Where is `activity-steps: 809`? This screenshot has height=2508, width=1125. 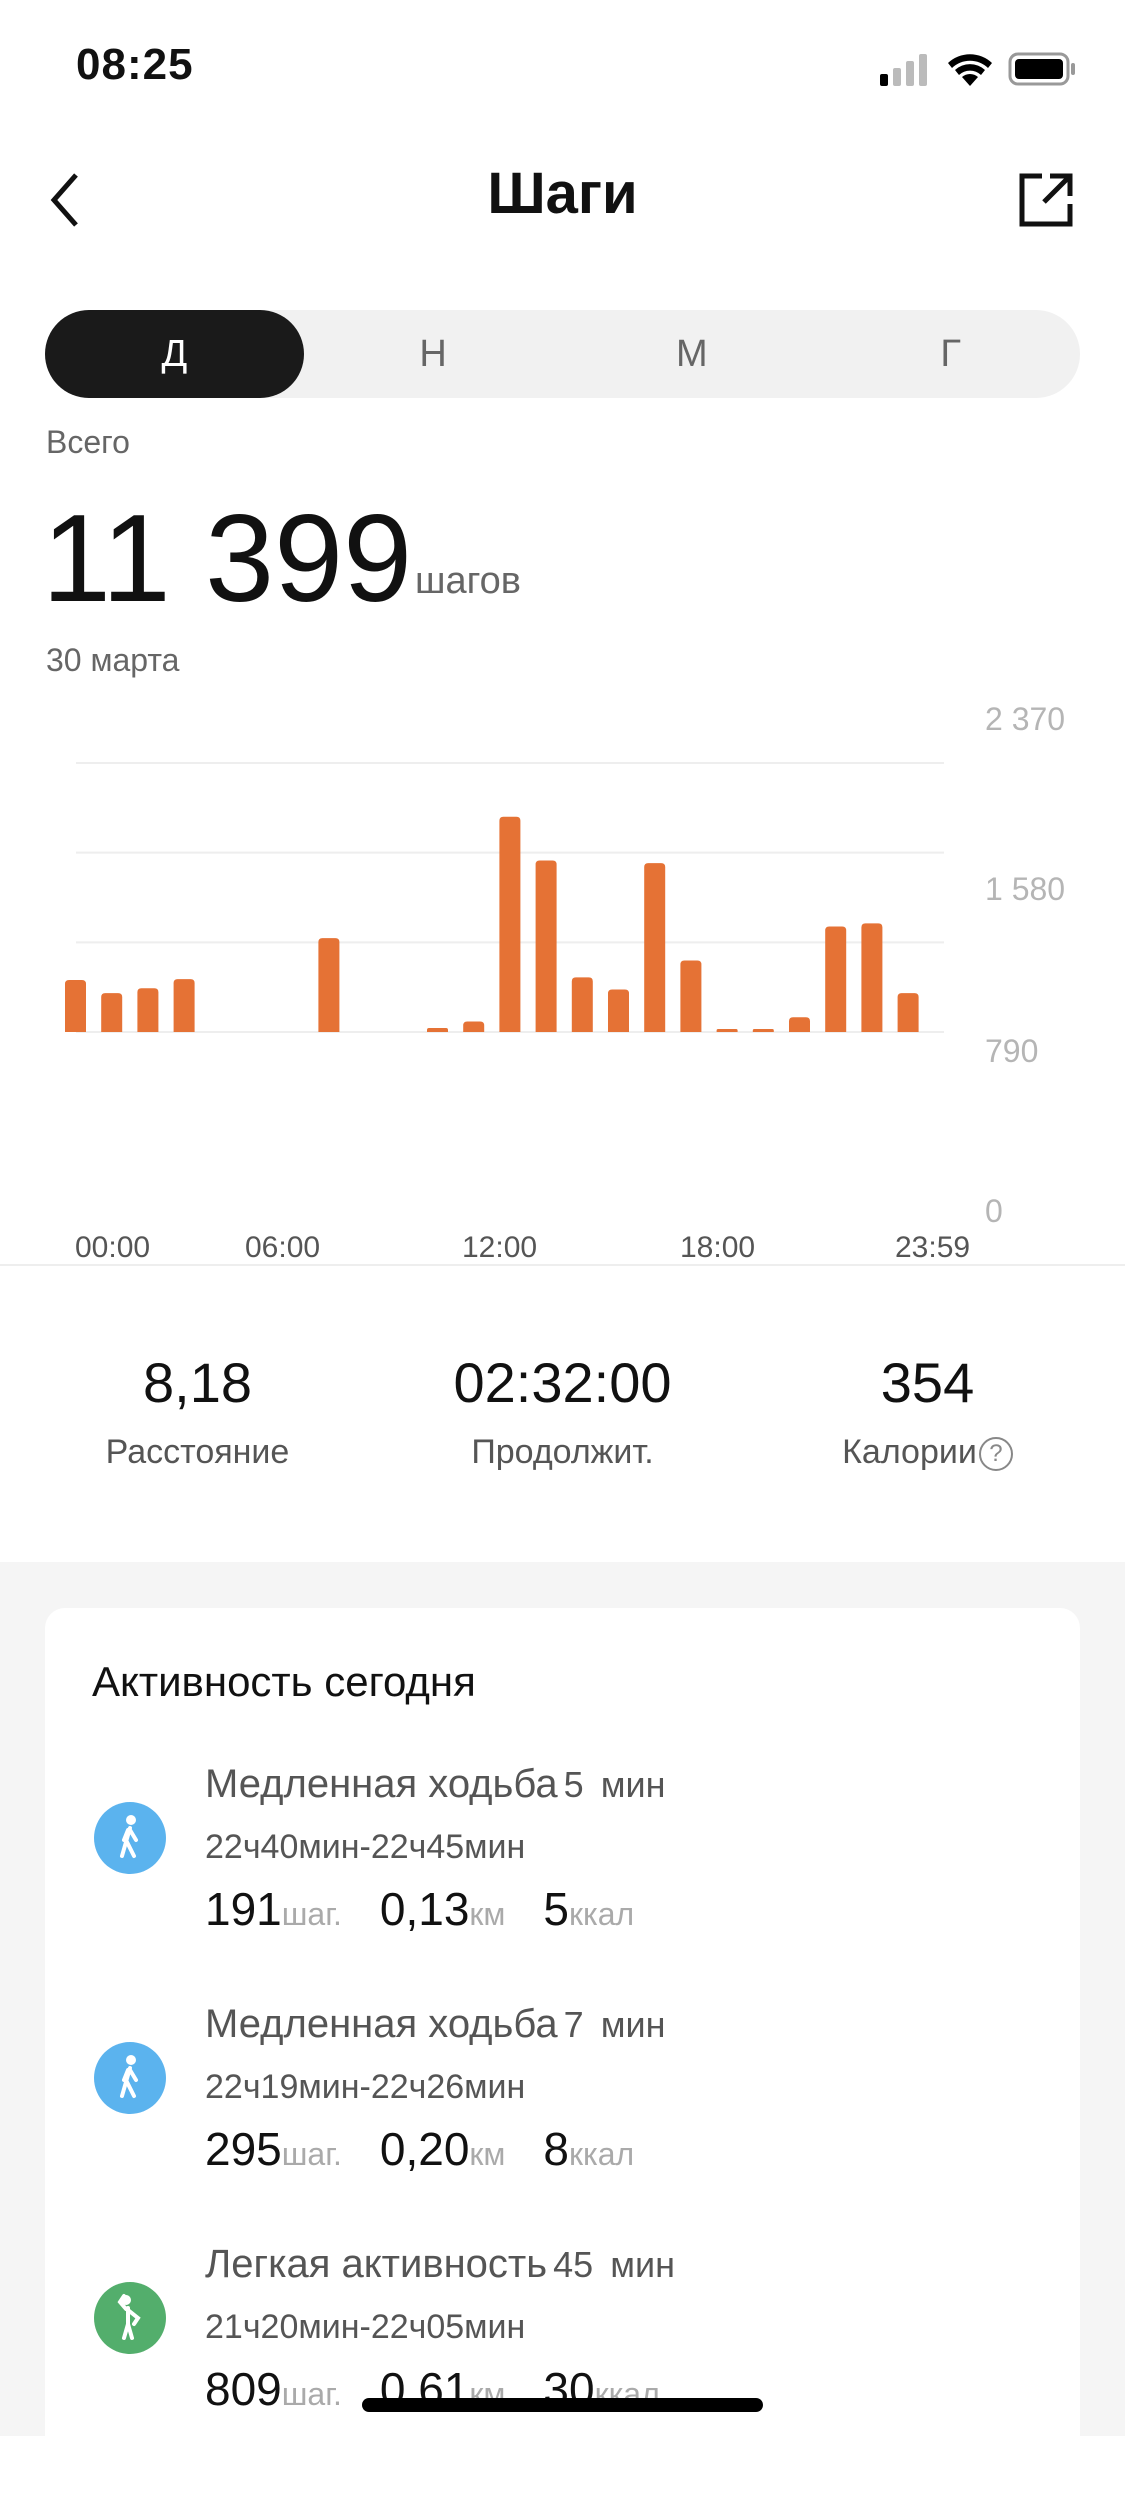 activity-steps: 809 is located at coordinates (243, 2389).